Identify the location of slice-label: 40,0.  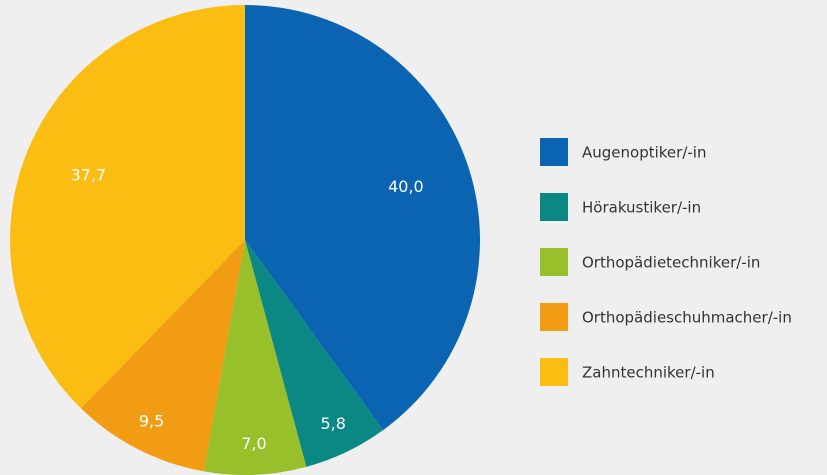
(406, 186).